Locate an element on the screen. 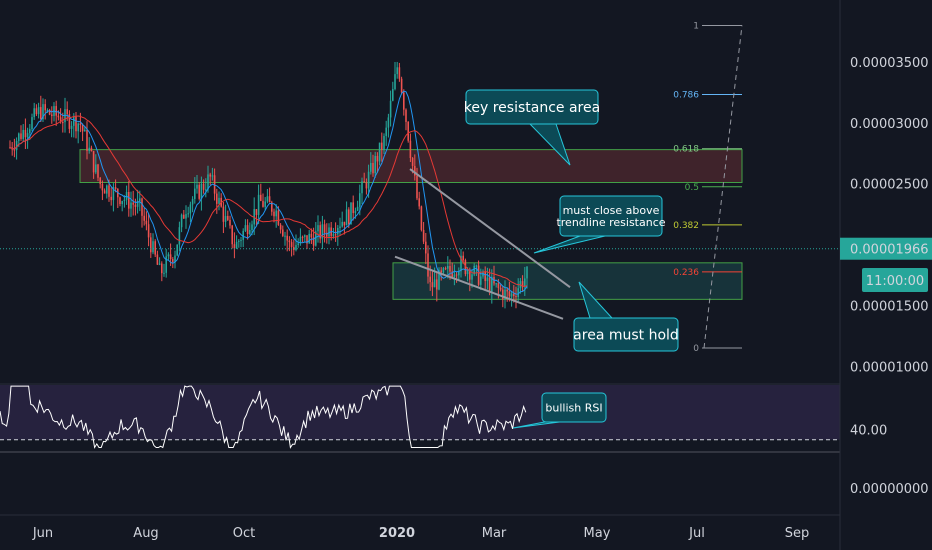  time-tick-label: May is located at coordinates (597, 533).